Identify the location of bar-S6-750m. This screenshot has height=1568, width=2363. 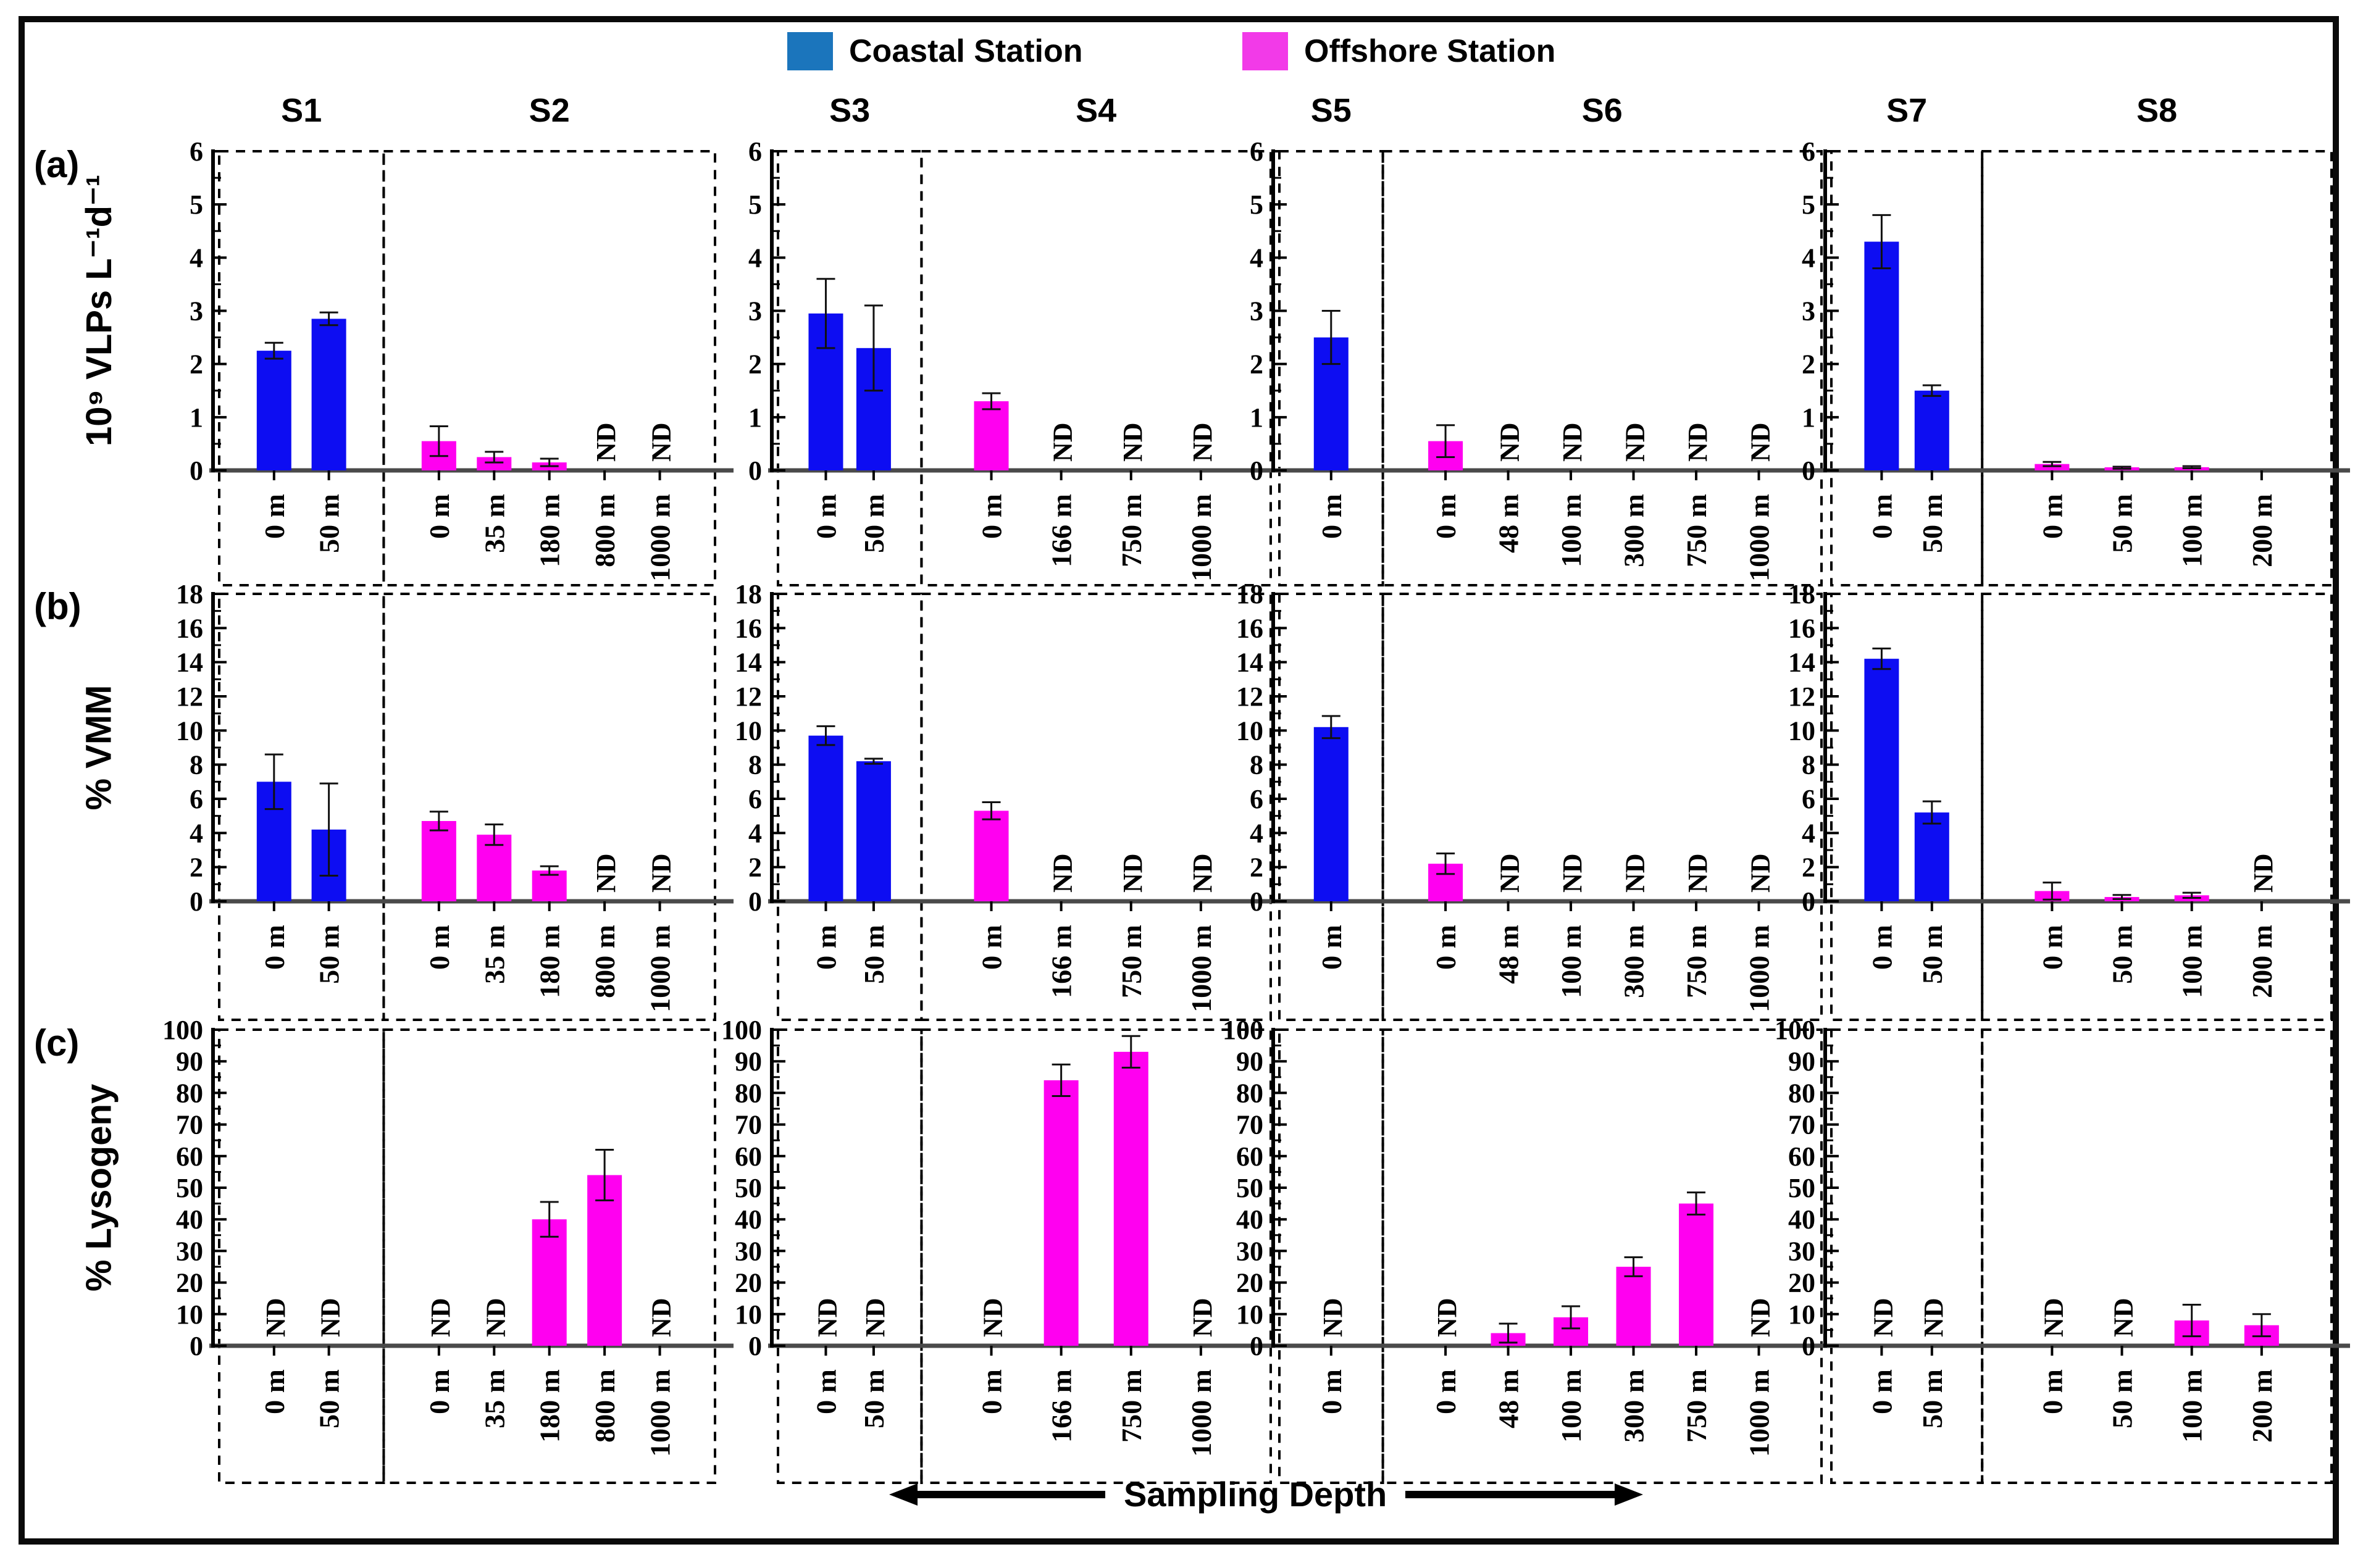
(1696, 1274).